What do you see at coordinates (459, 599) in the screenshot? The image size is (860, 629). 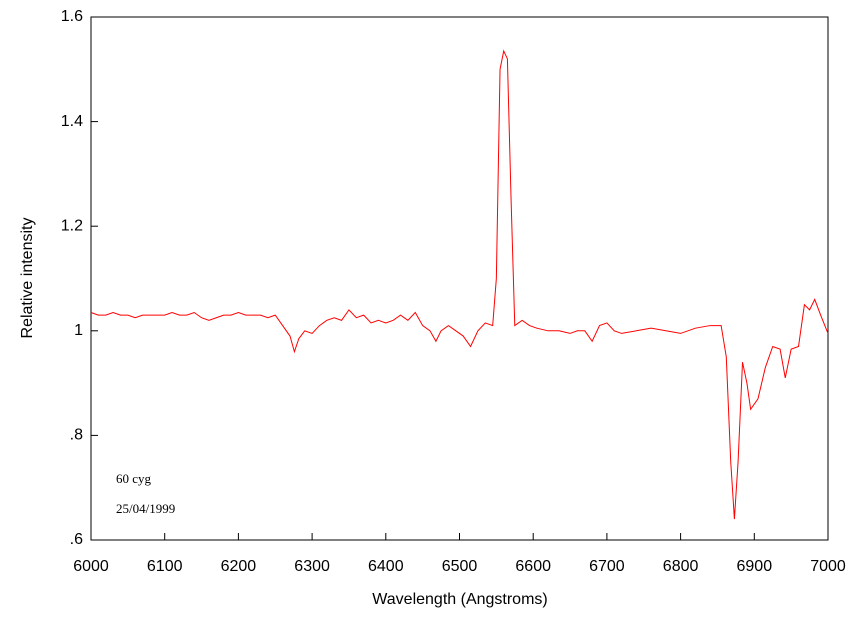 I see `x-axis-label: Wavelength (Angstroms)` at bounding box center [459, 599].